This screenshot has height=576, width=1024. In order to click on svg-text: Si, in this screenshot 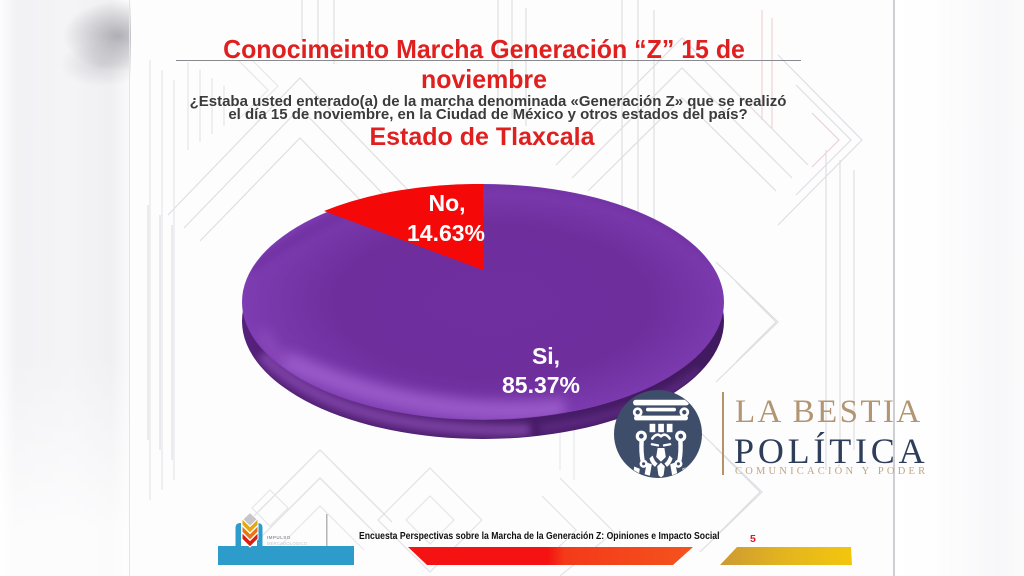, I will do `click(546, 356)`.